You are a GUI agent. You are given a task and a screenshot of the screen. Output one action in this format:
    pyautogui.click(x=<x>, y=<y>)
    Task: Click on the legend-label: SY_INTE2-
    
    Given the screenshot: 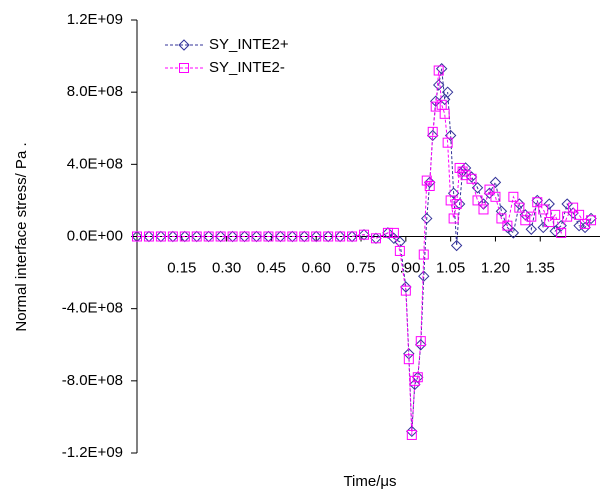 What is the action you would take?
    pyautogui.click(x=247, y=67)
    